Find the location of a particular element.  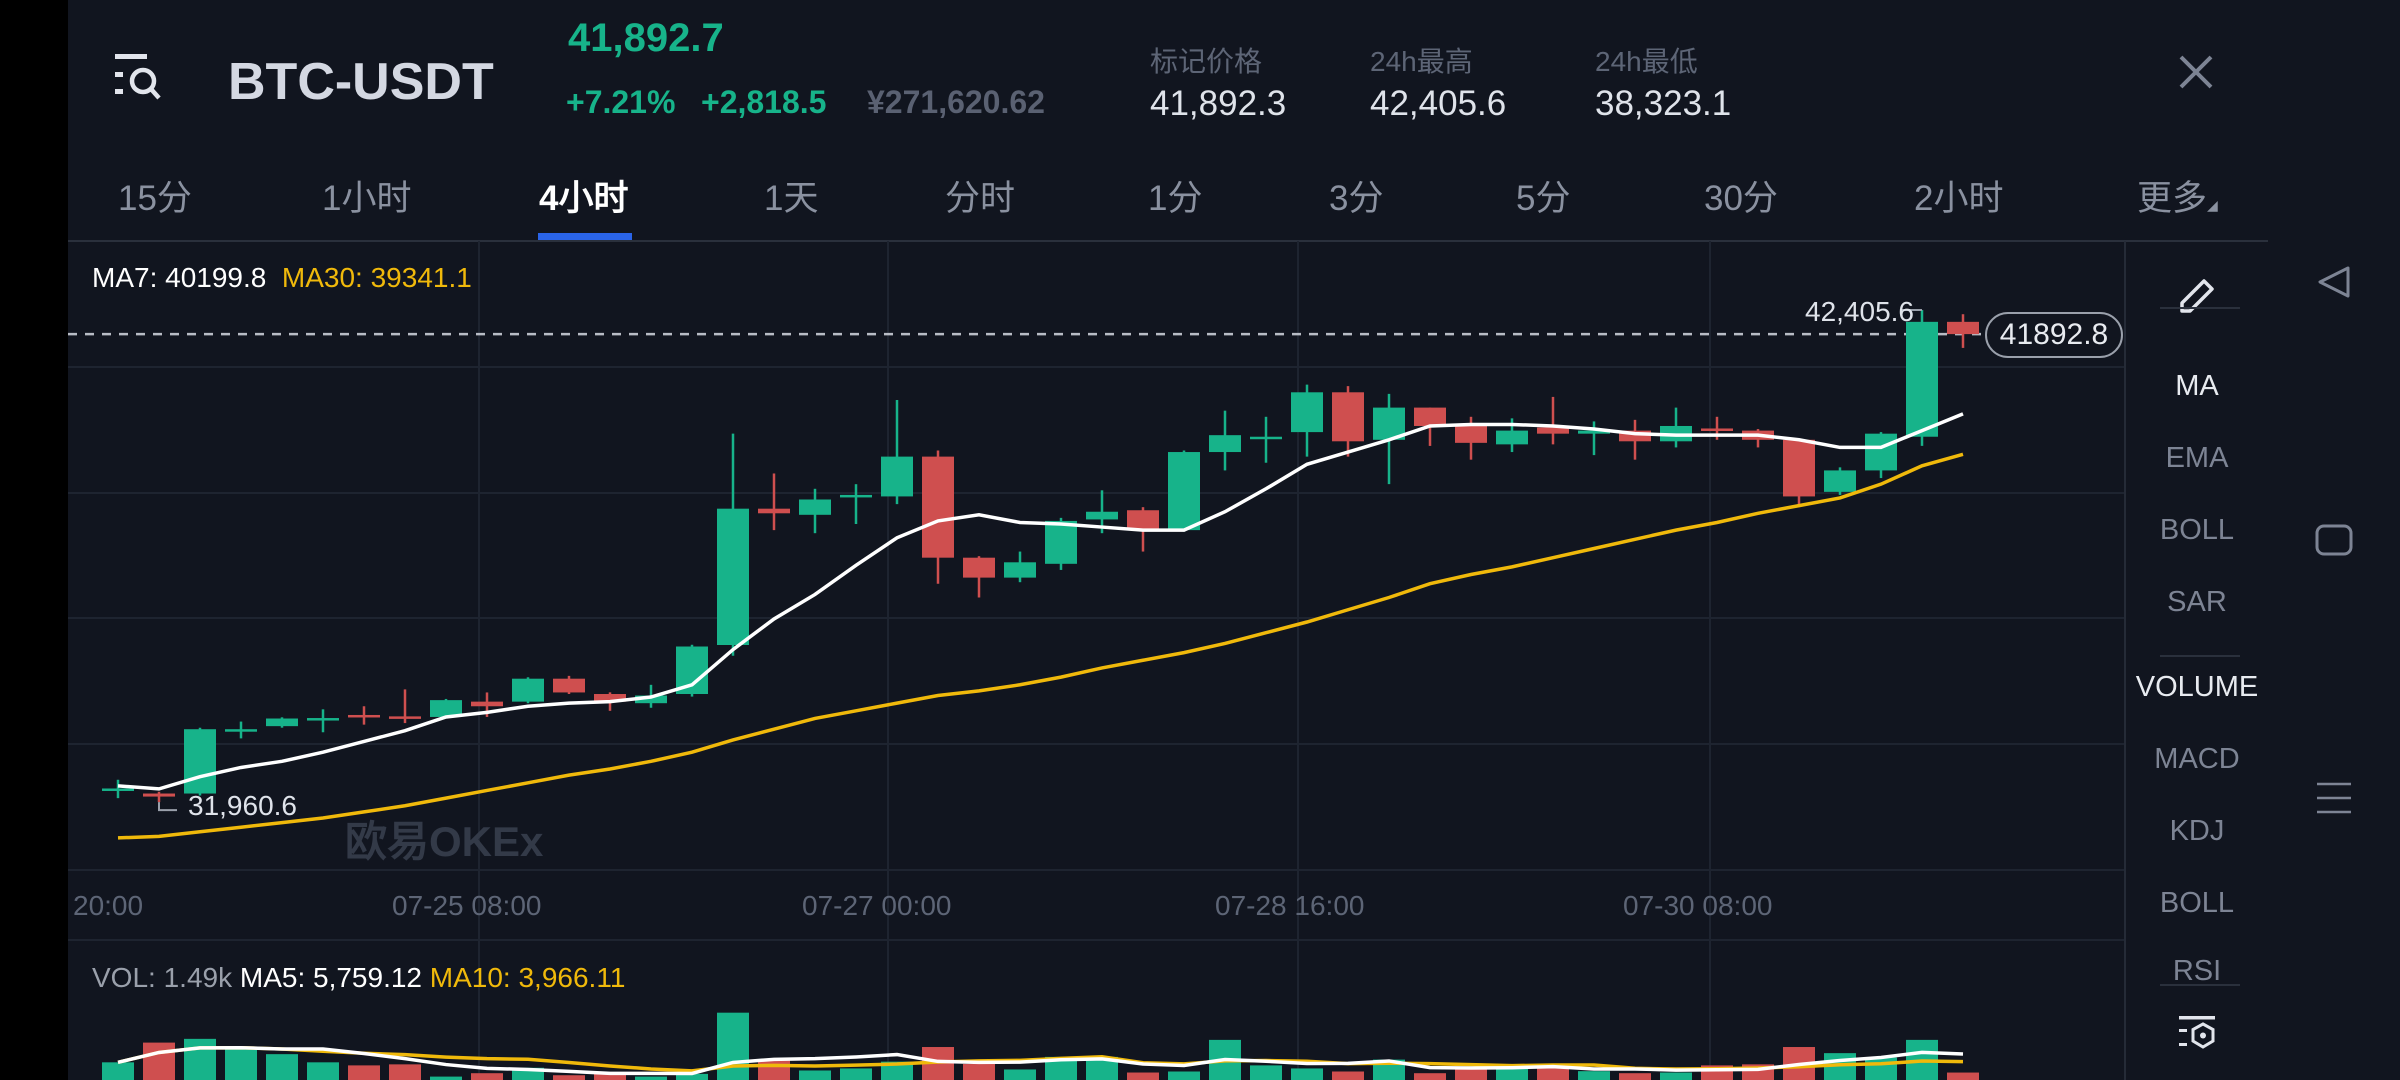

nav-home-icon is located at coordinates (2334, 540).